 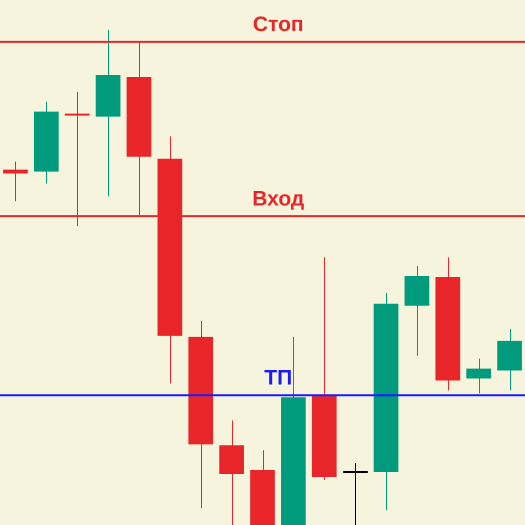 What do you see at coordinates (278, 198) in the screenshot?
I see `ref-line-label: Вход` at bounding box center [278, 198].